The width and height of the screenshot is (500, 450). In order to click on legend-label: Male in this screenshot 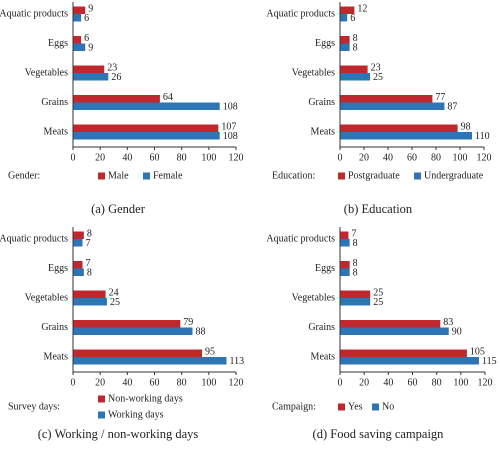, I will do `click(118, 175)`.